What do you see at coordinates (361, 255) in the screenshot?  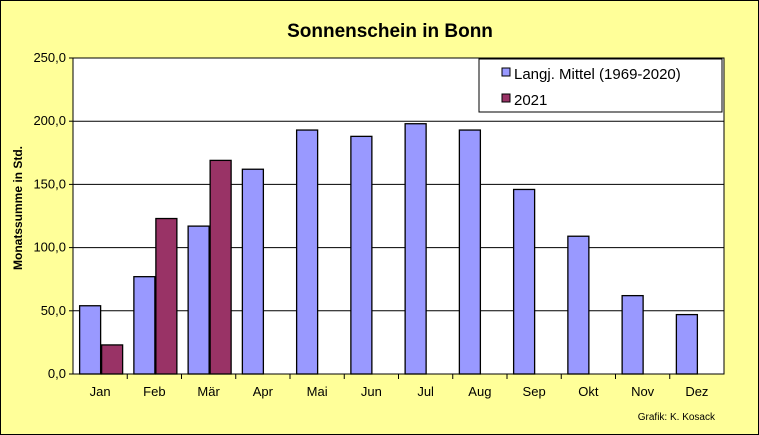 I see `bar-mittel-Jun` at bounding box center [361, 255].